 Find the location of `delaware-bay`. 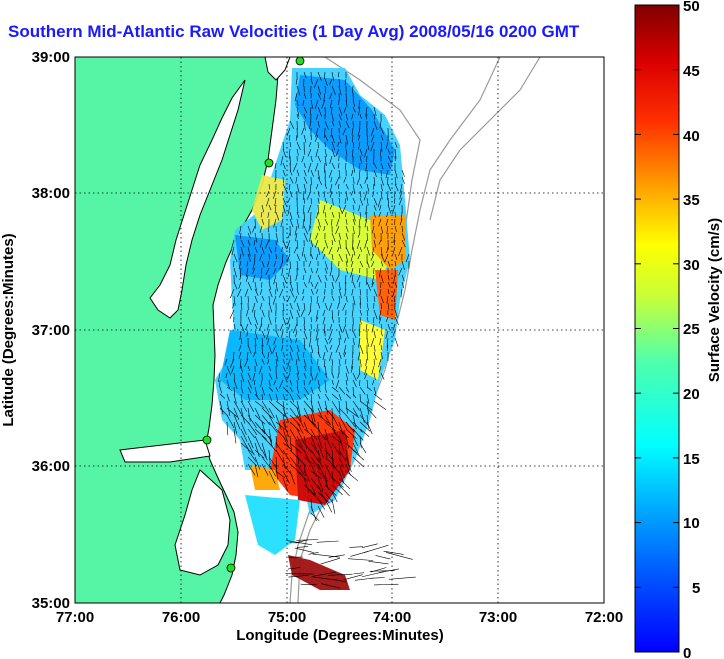

delaware-bay is located at coordinates (277, 69).